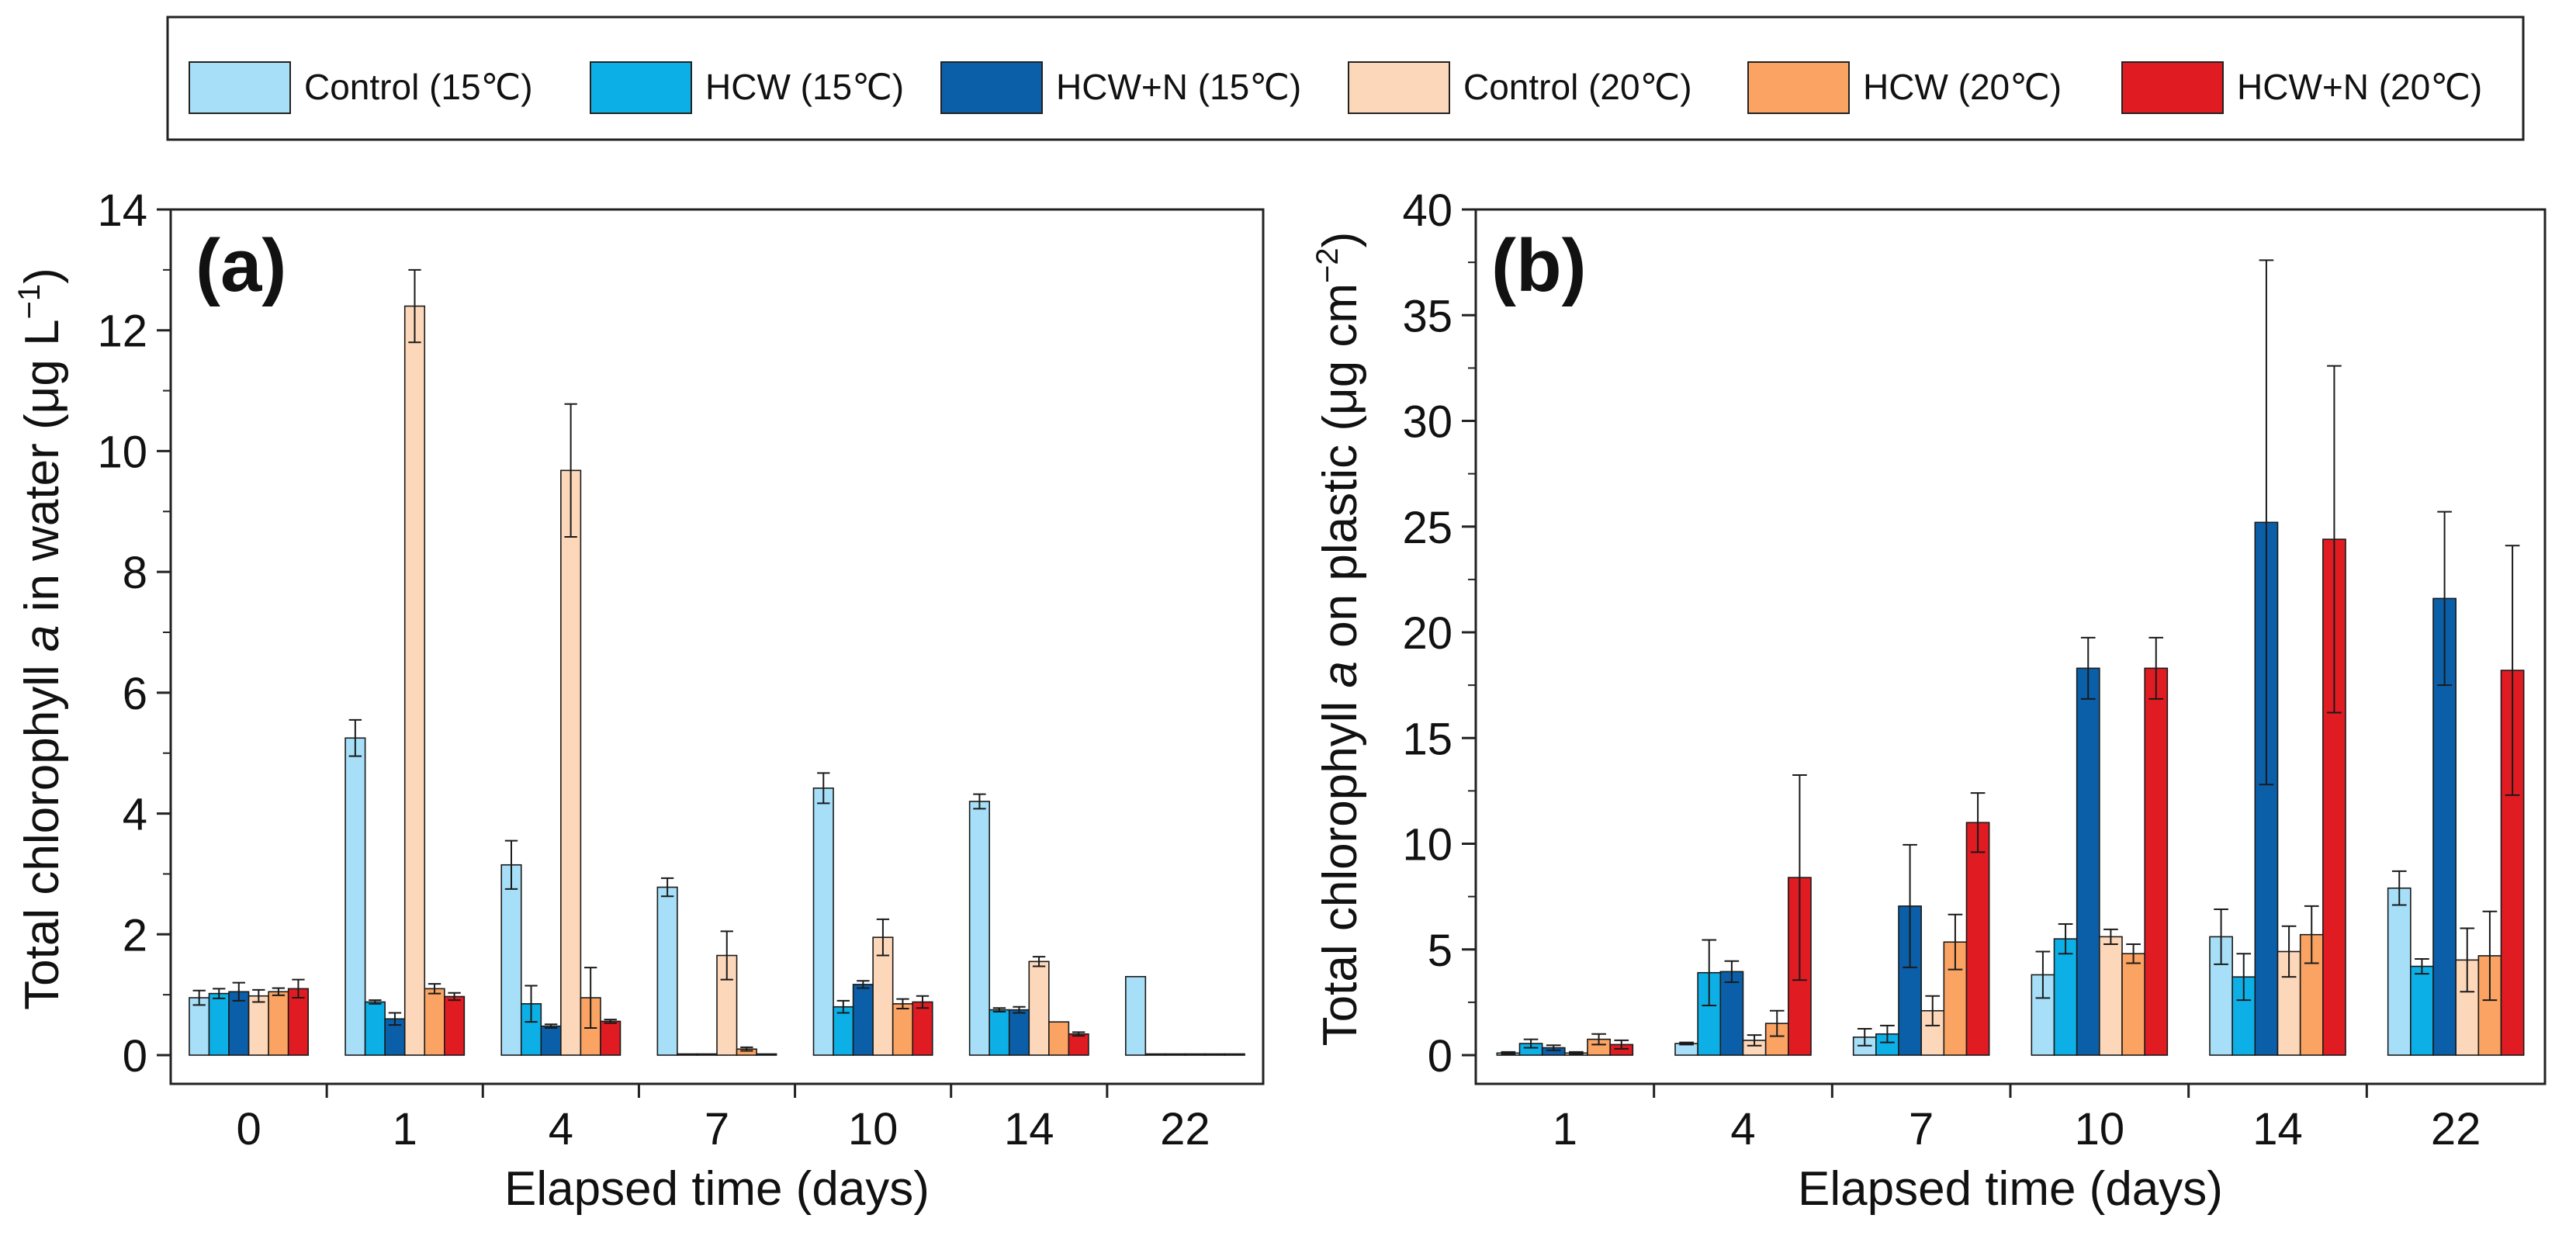 The image size is (2576, 1246). What do you see at coordinates (135, 694) in the screenshot?
I see `y-tick-label: 6` at bounding box center [135, 694].